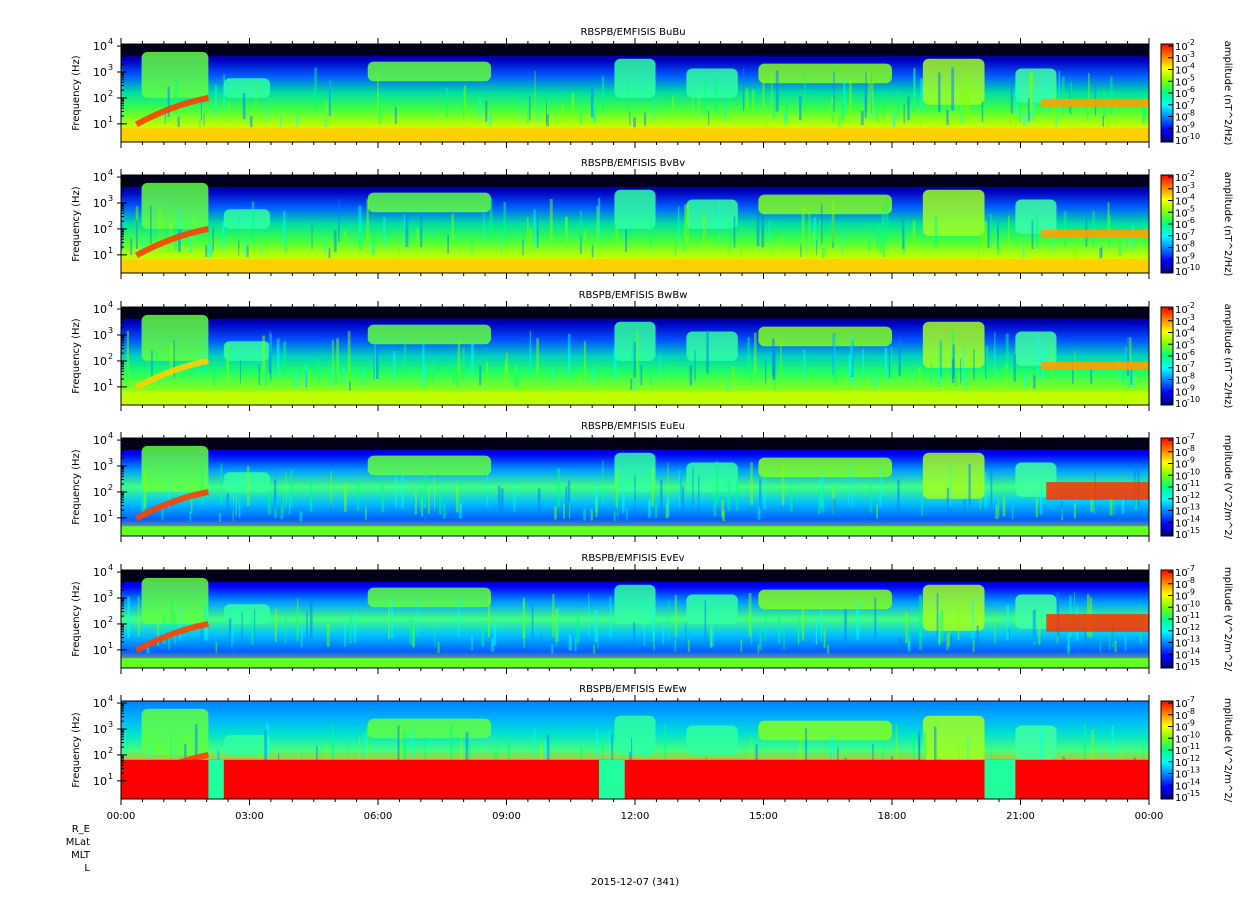  What do you see at coordinates (1227, 356) in the screenshot?
I see `colorbar-label: amplitude (nT^2/Hz)` at bounding box center [1227, 356].